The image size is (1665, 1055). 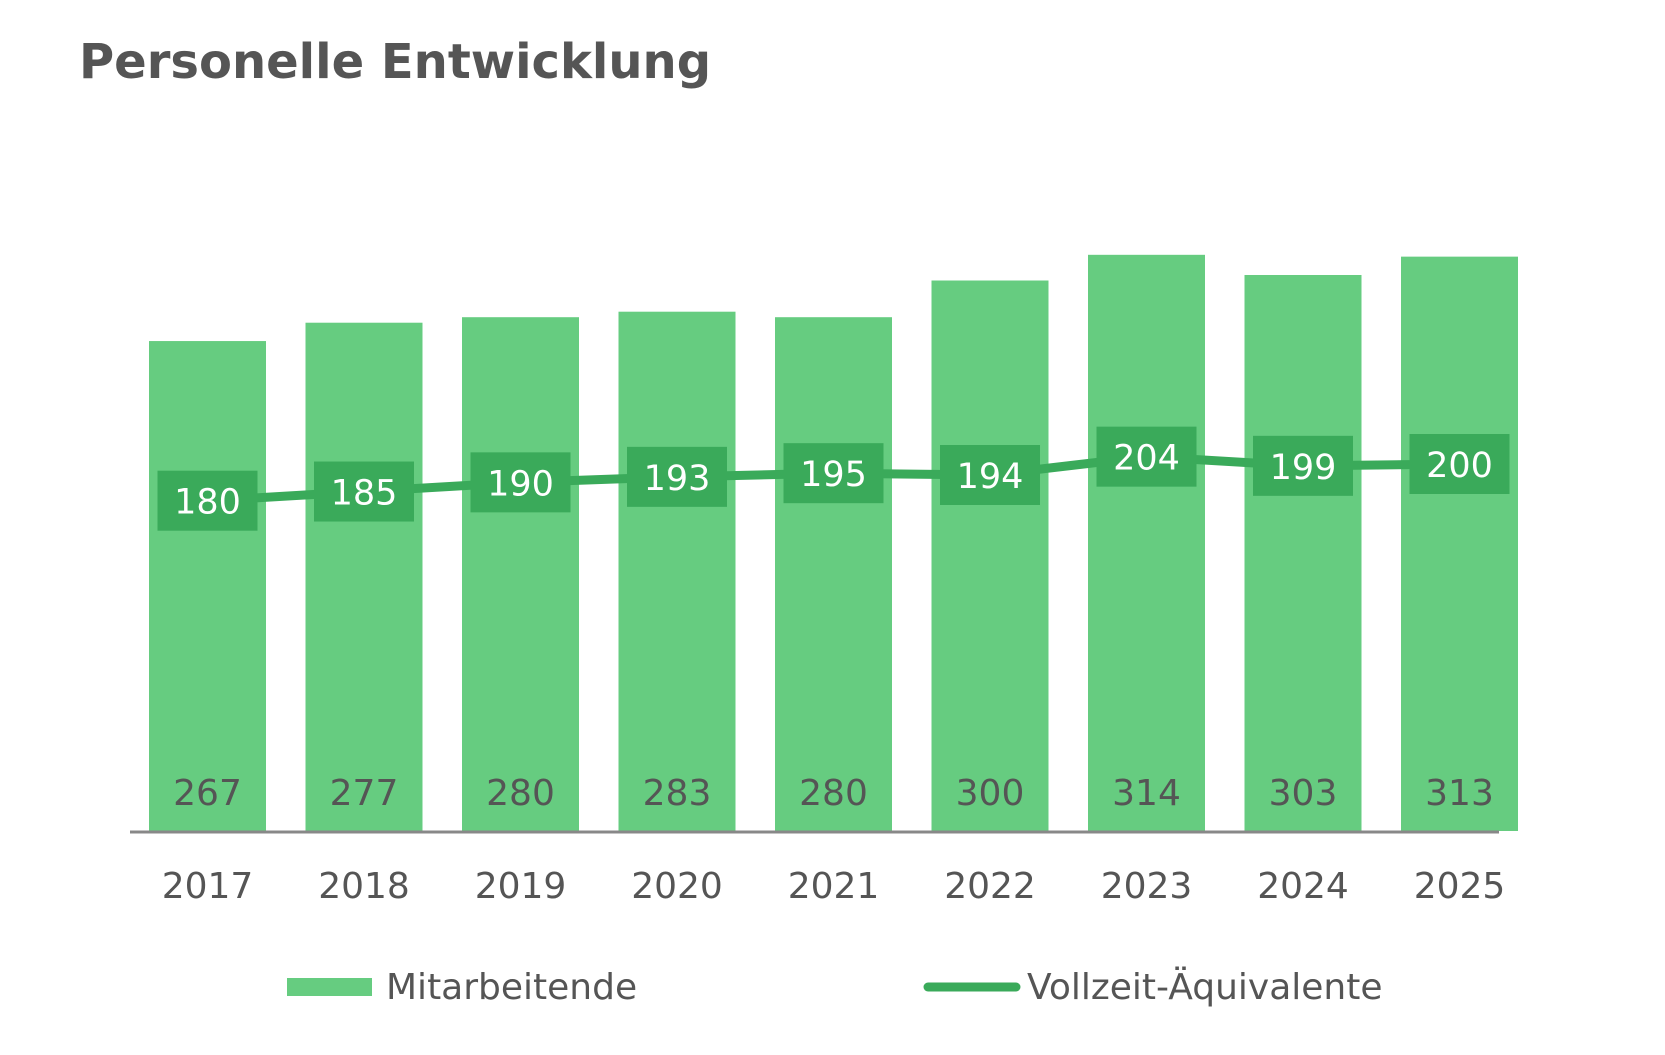 I want to click on legend-swatch-bars, so click(x=329, y=987).